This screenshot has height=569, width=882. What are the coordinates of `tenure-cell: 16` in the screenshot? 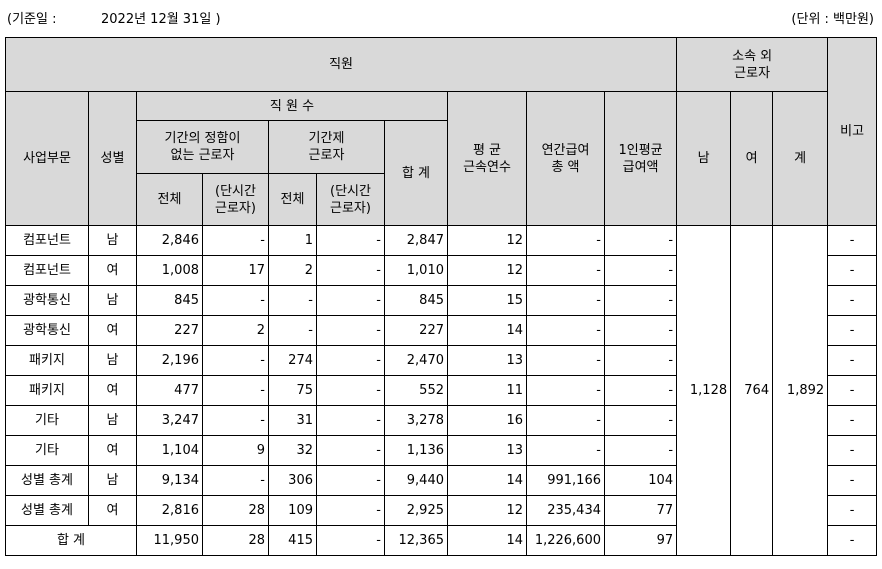 It's located at (487, 420).